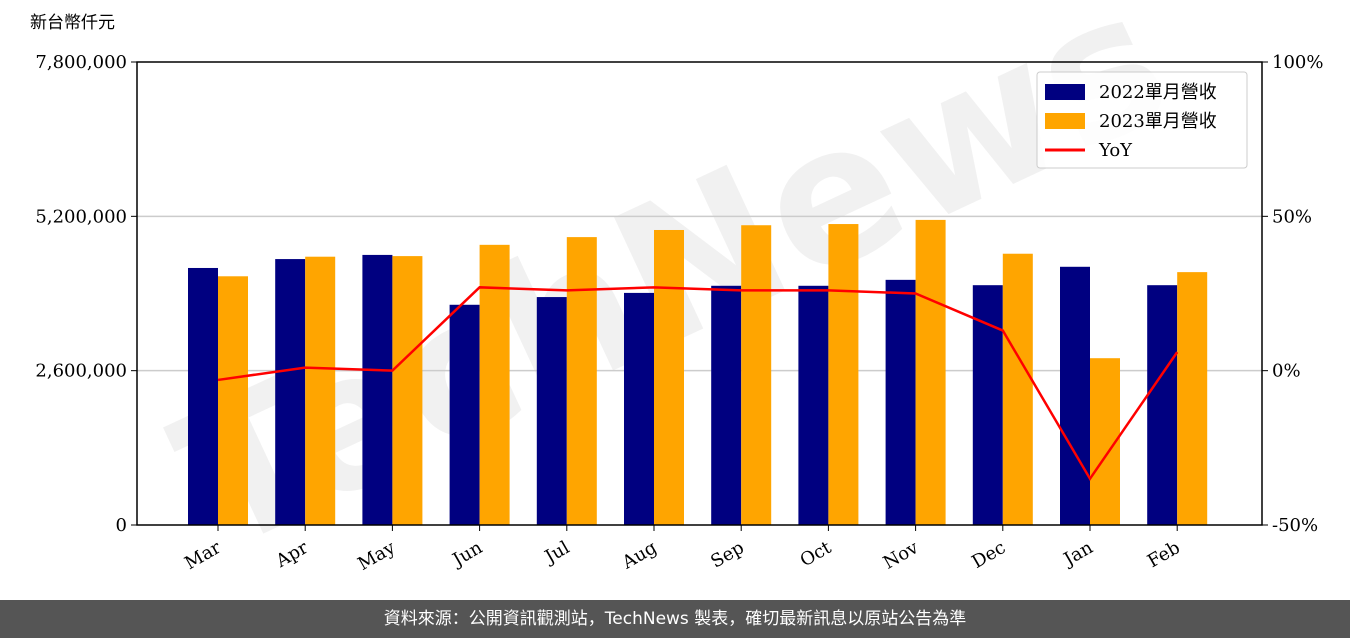 The height and width of the screenshot is (642, 1350). What do you see at coordinates (1164, 554) in the screenshot?
I see `x-tick-label: Feb` at bounding box center [1164, 554].